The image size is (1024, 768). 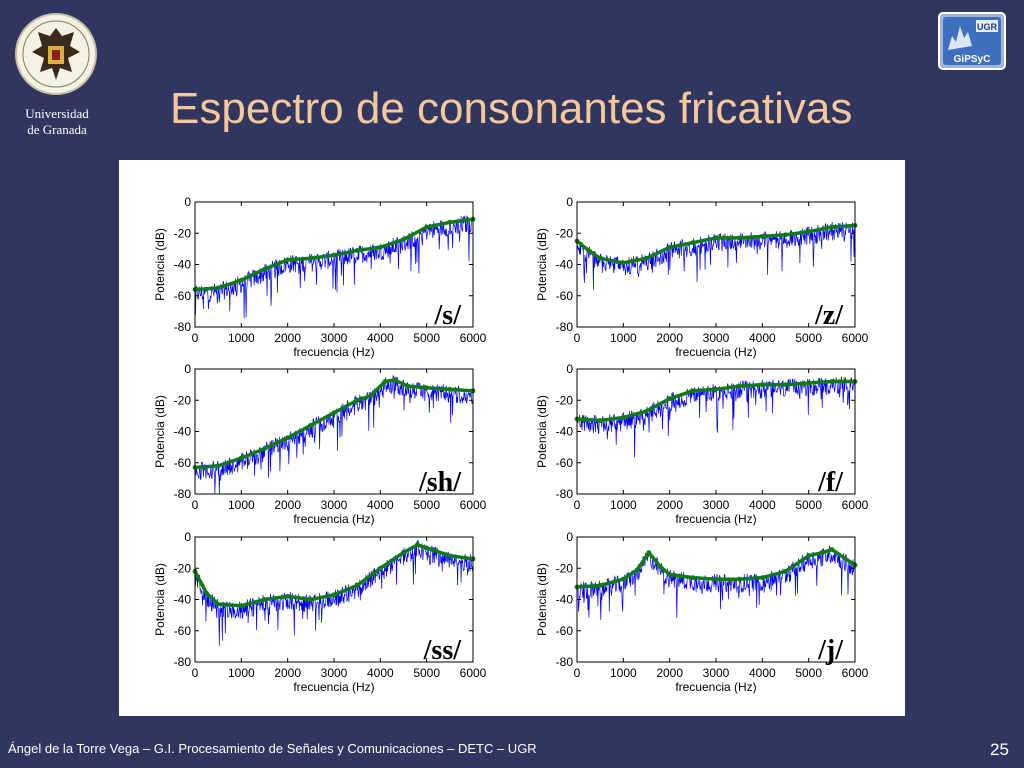 What do you see at coordinates (57, 113) in the screenshot?
I see `university-name-line1: Universidad` at bounding box center [57, 113].